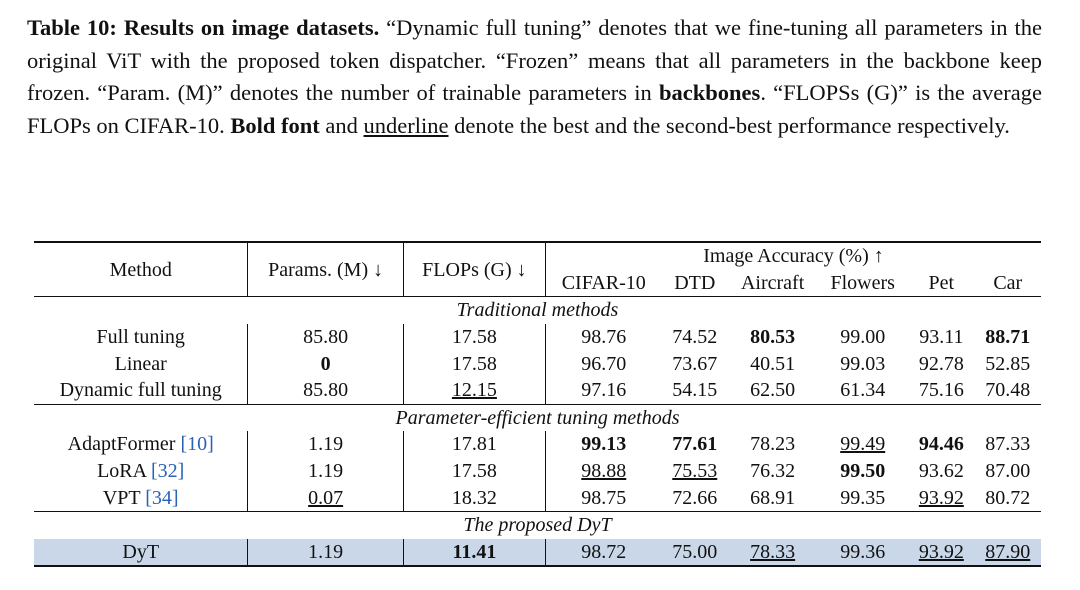  Describe the element at coordinates (1008, 444) in the screenshot. I see `cell-value: 87.33` at that location.